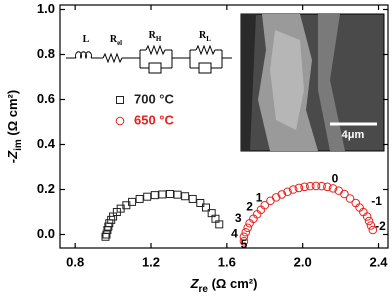  Describe the element at coordinates (238, 218) in the screenshot. I see `annotation: 3` at that location.